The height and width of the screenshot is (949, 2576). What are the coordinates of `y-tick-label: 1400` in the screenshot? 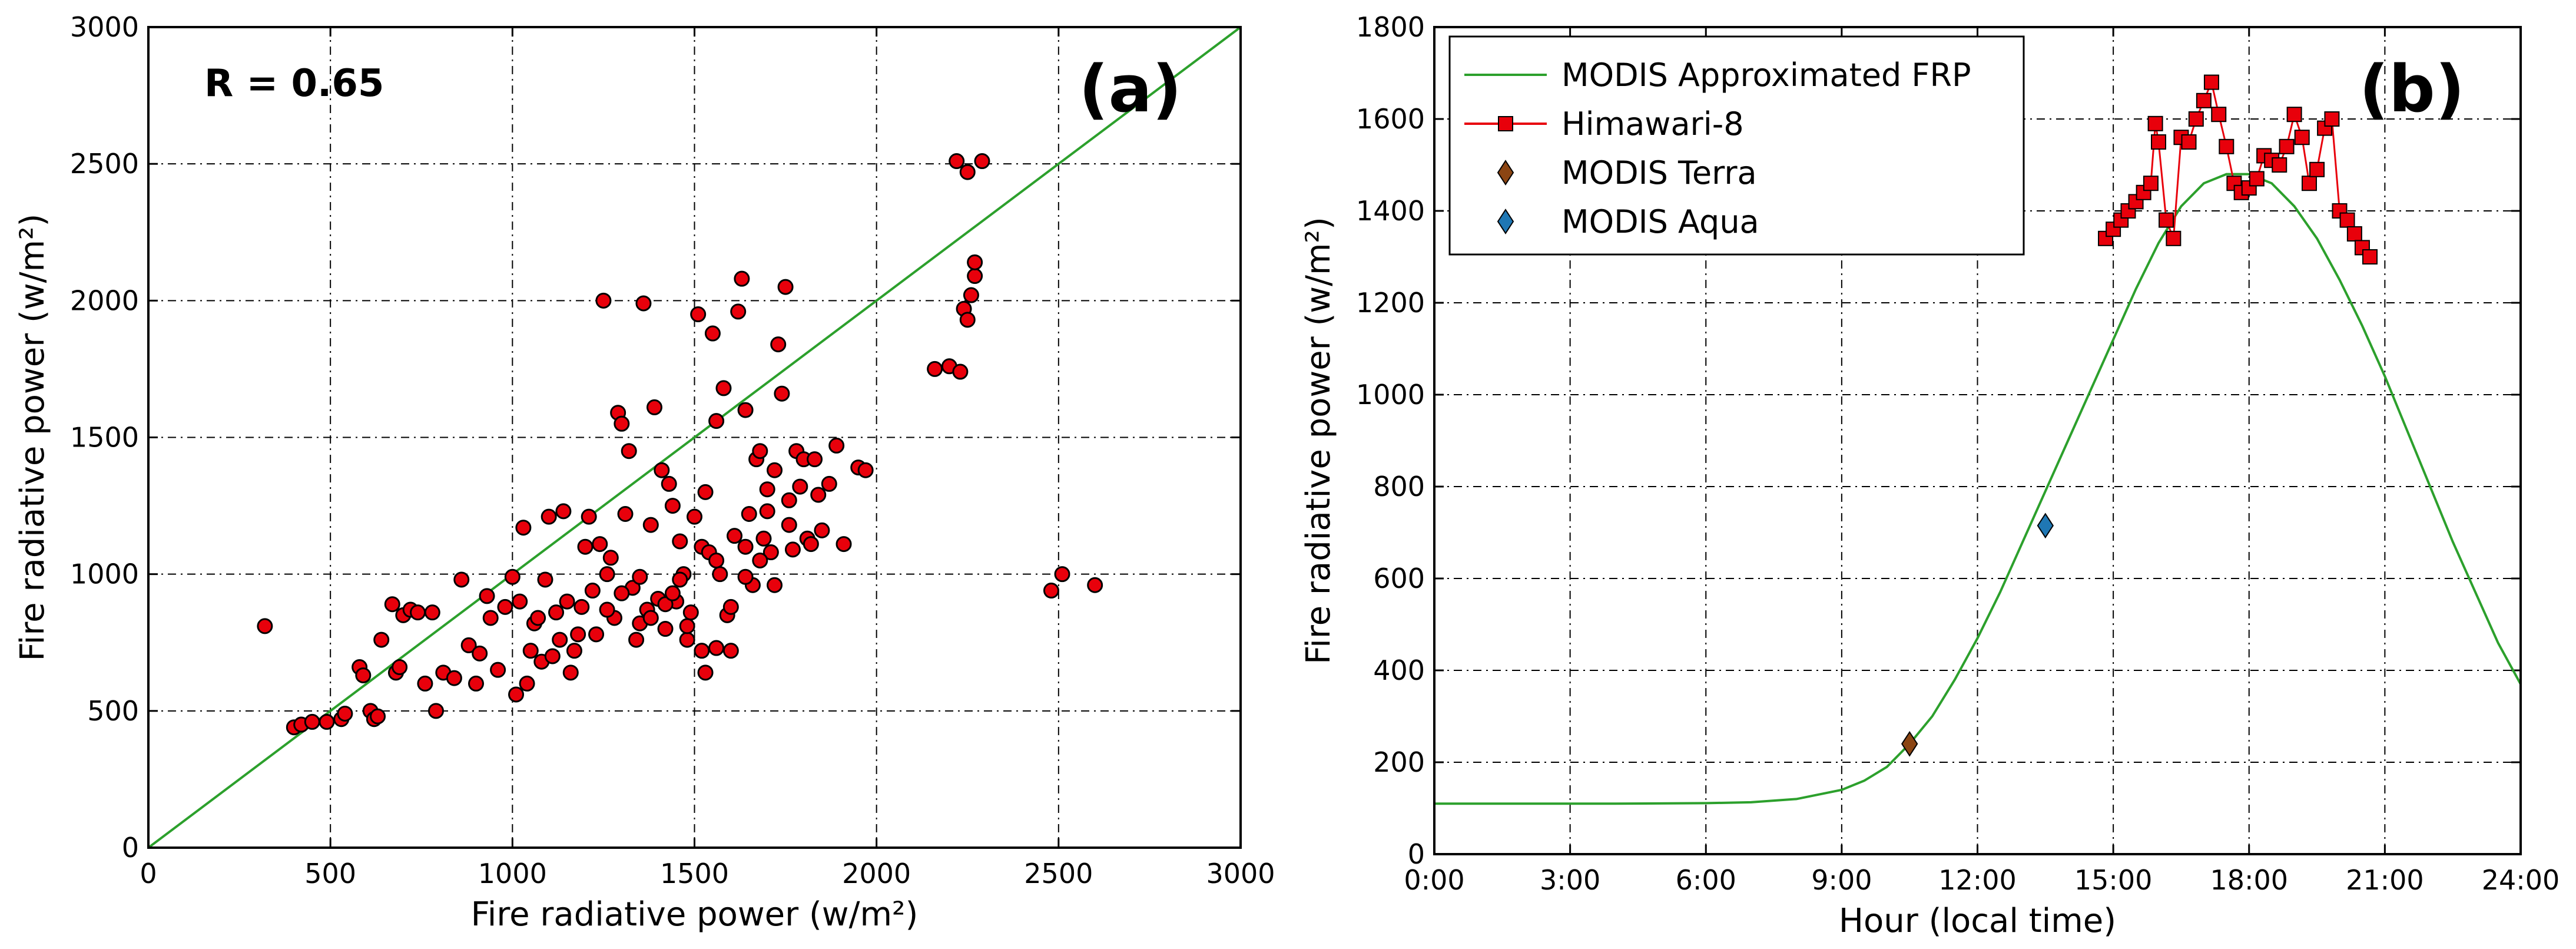 It's located at (1390, 211).